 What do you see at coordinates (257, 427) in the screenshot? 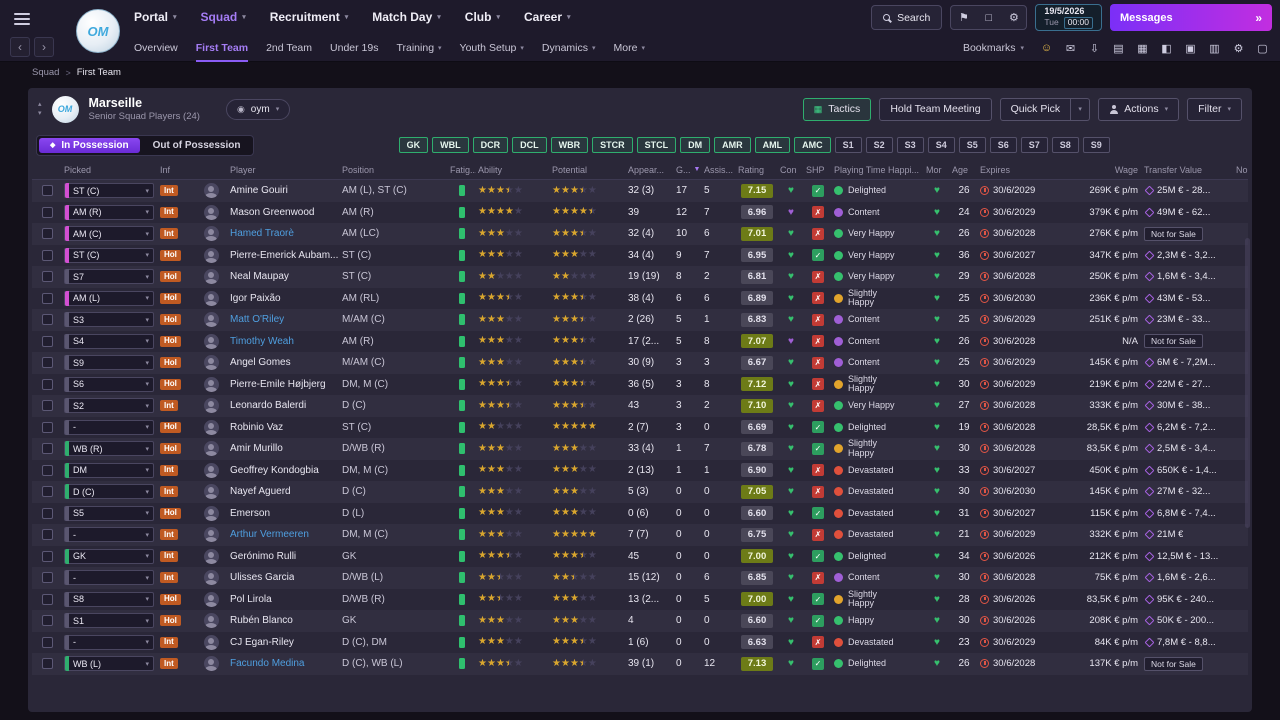
I see `player-name: Robinio Vaz` at bounding box center [257, 427].